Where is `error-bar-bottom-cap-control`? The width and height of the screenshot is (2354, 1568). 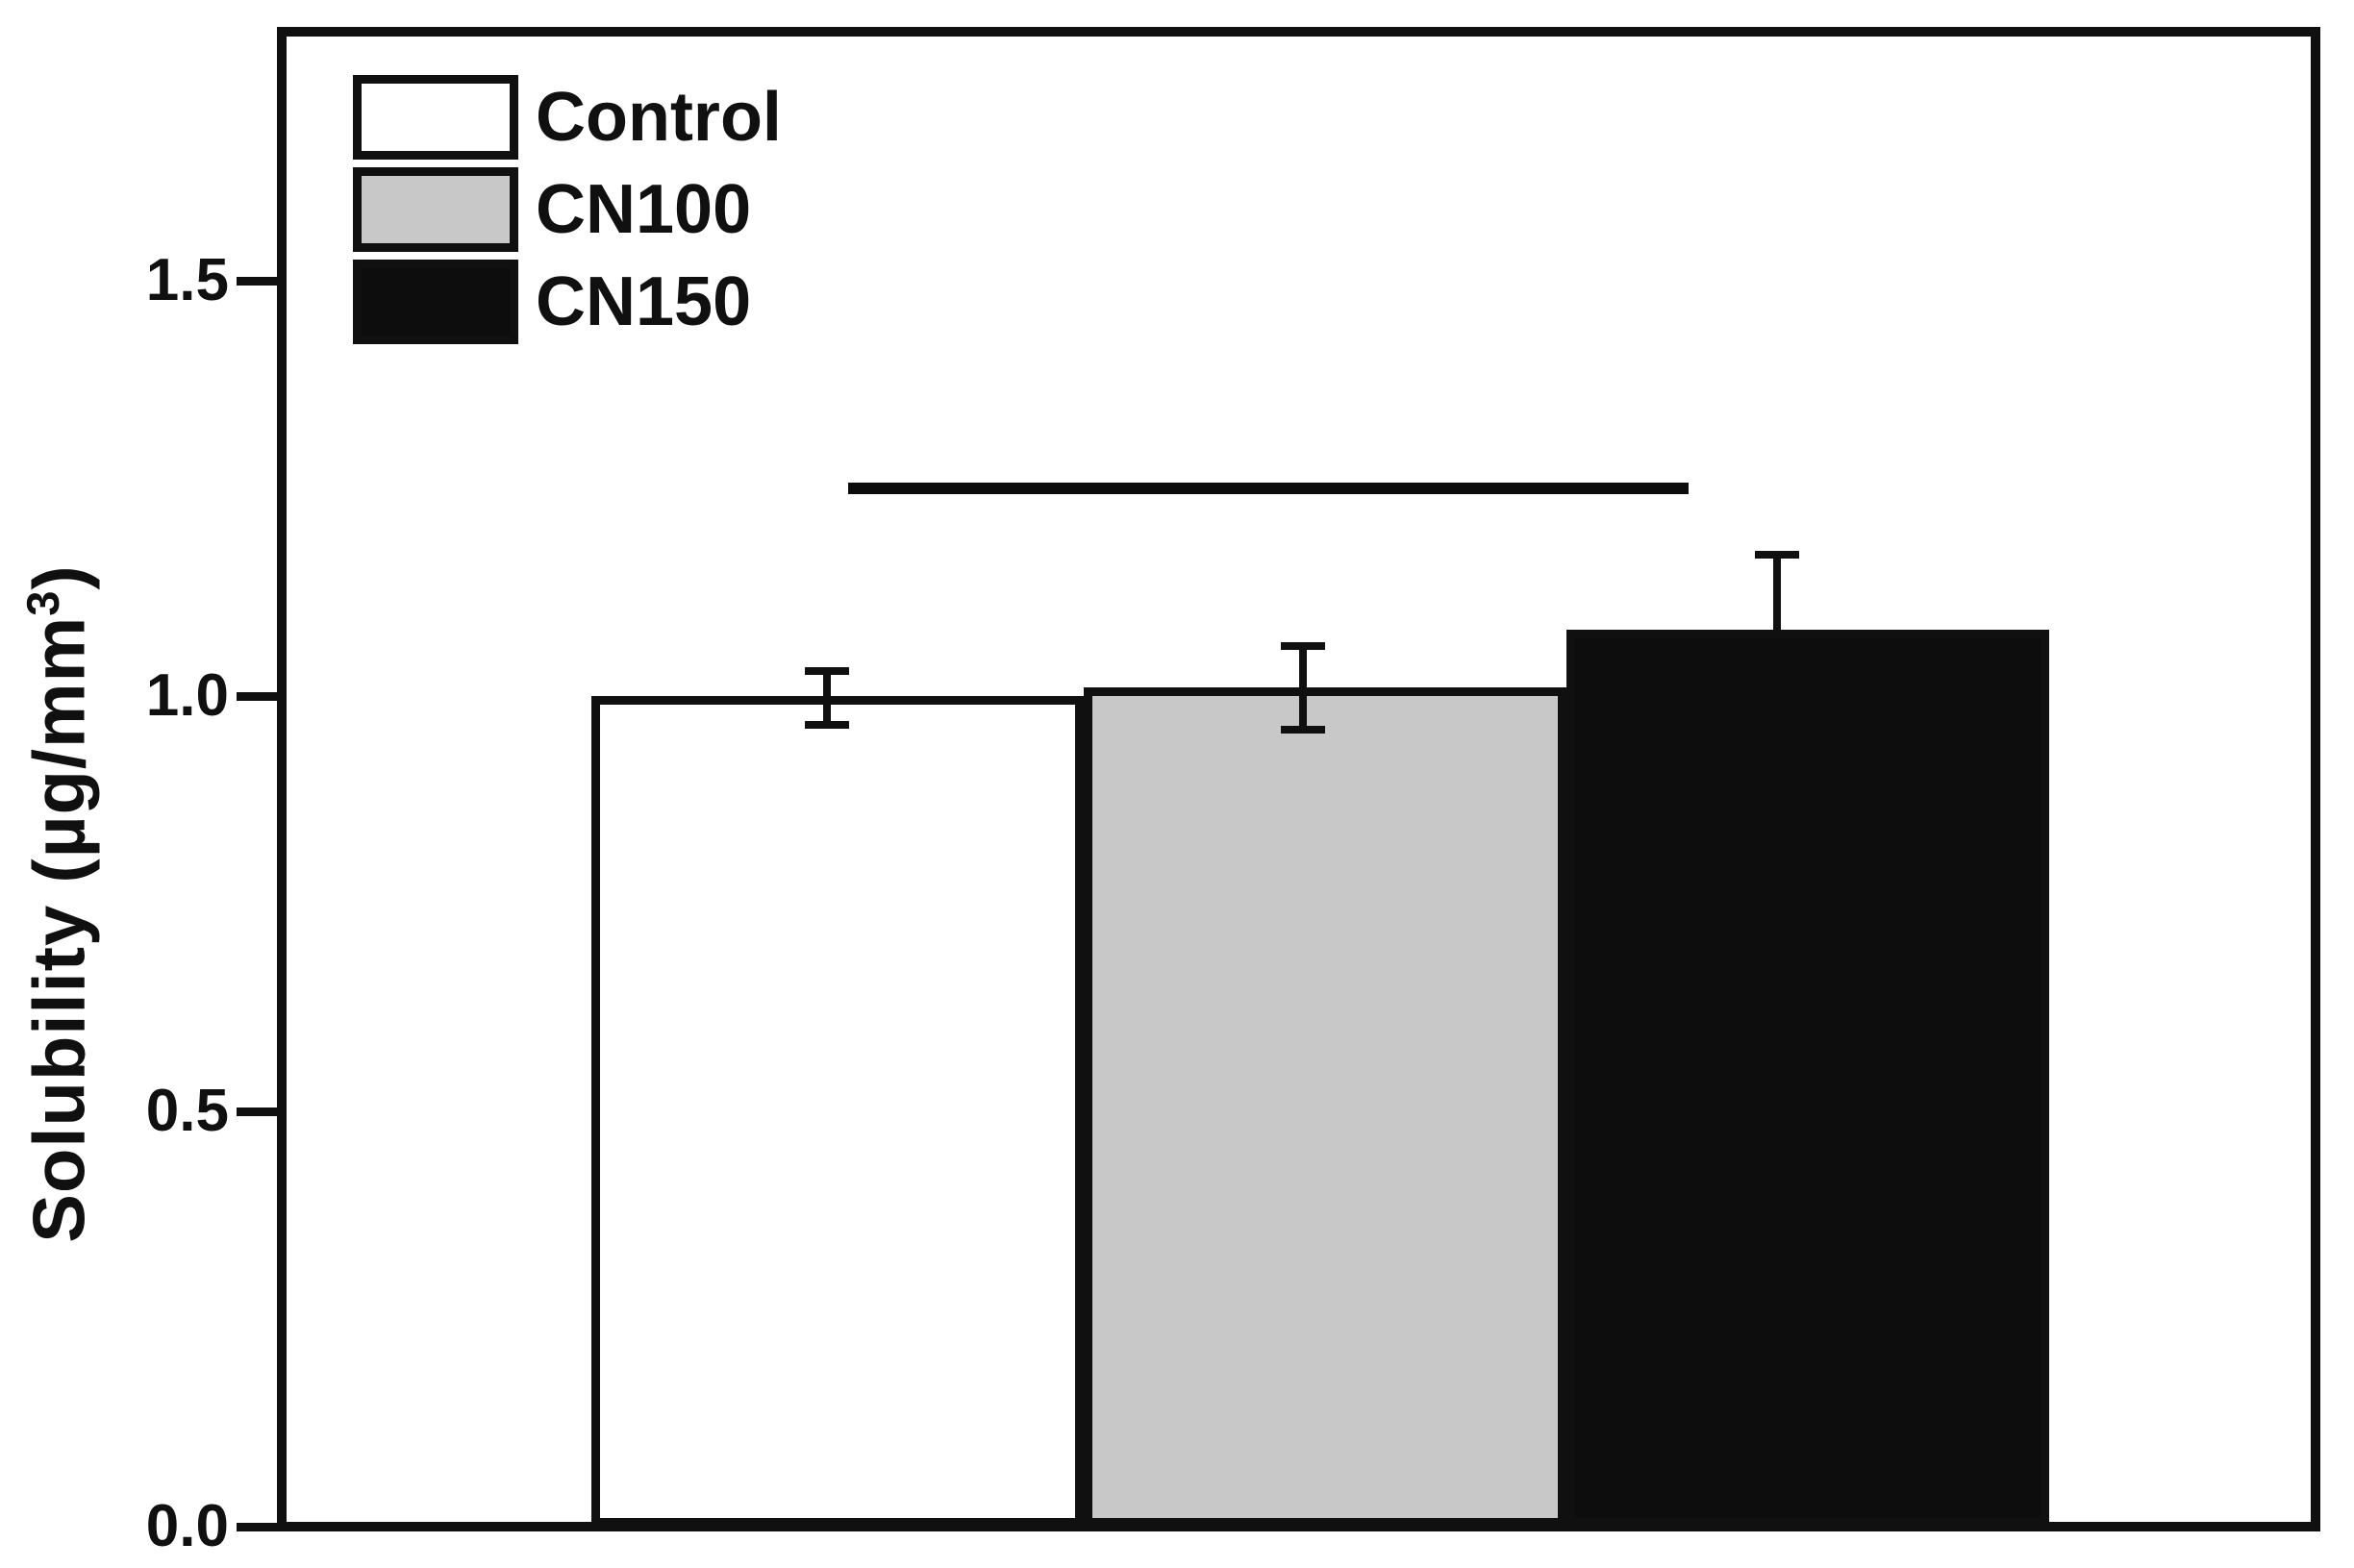 error-bar-bottom-cap-control is located at coordinates (828, 725).